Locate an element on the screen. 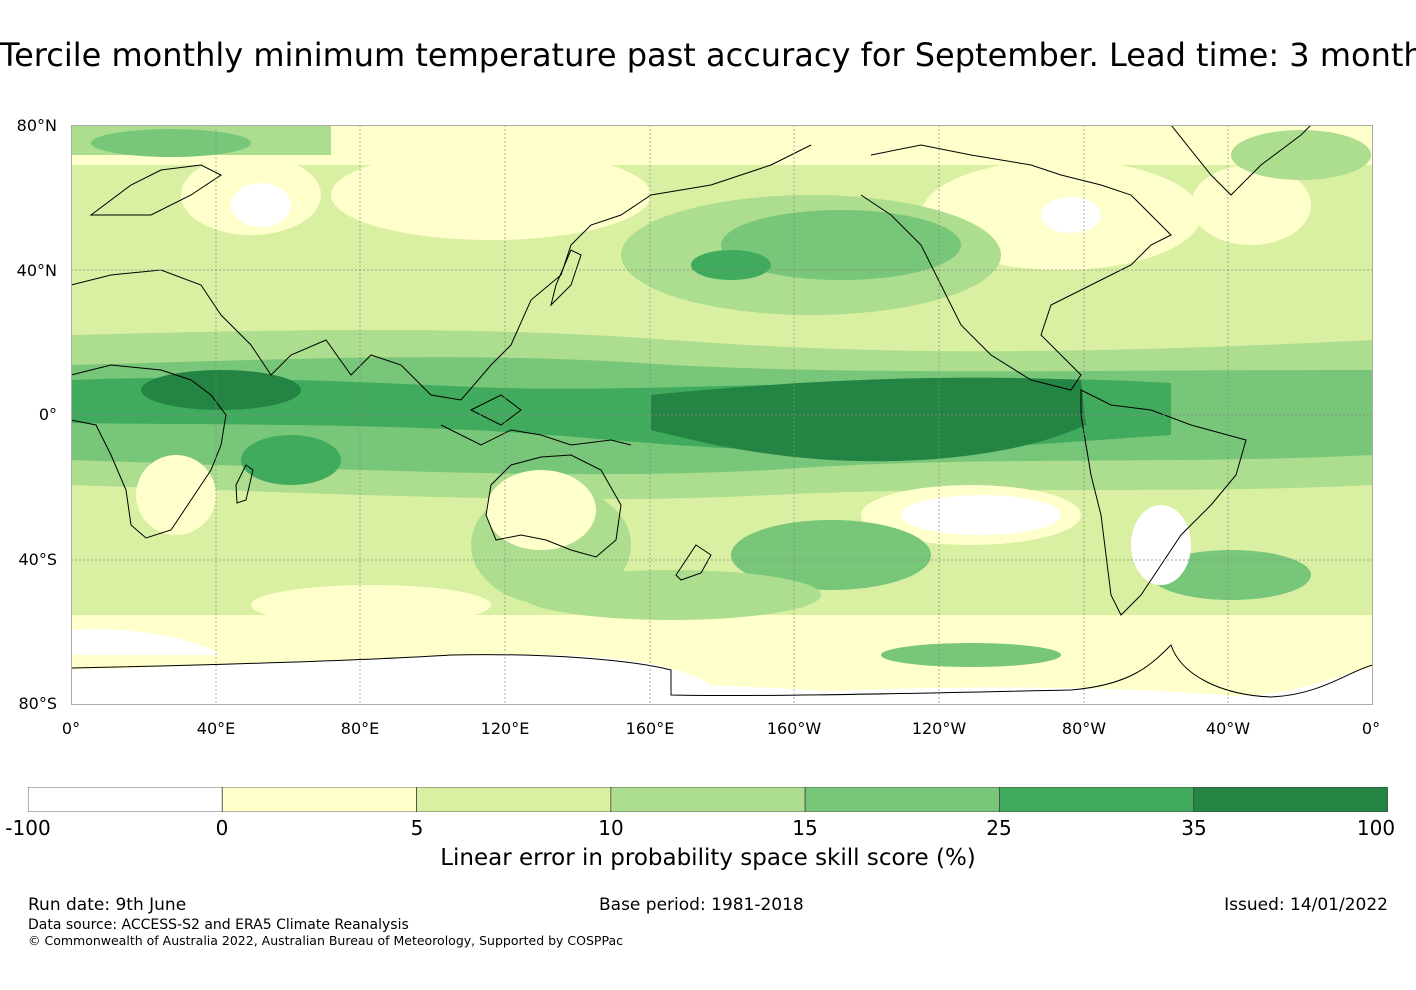 The height and width of the screenshot is (990, 1416). colorbar-tick-neg100: -100 is located at coordinates (28, 828).